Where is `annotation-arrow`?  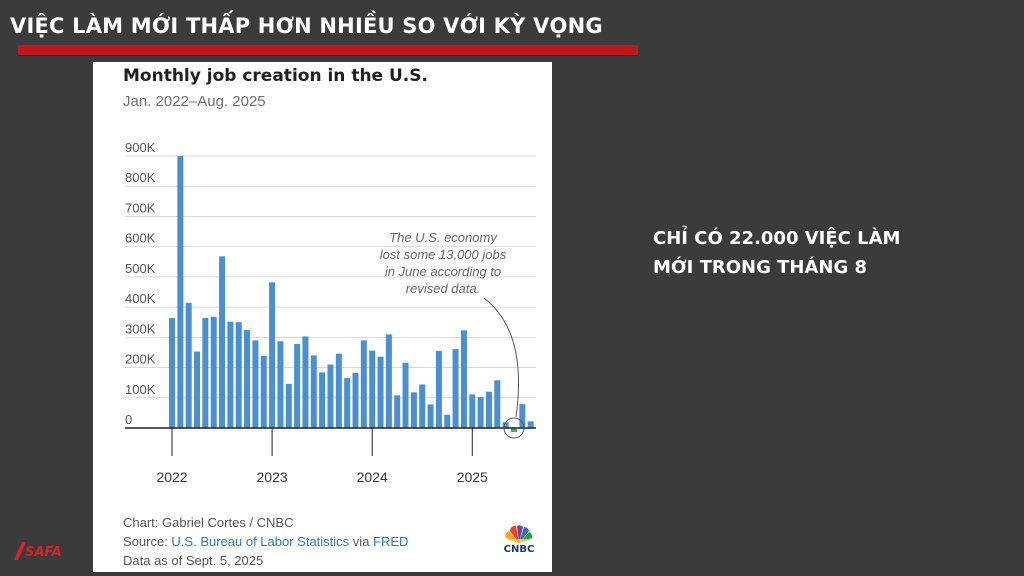
annotation-arrow is located at coordinates (501, 357).